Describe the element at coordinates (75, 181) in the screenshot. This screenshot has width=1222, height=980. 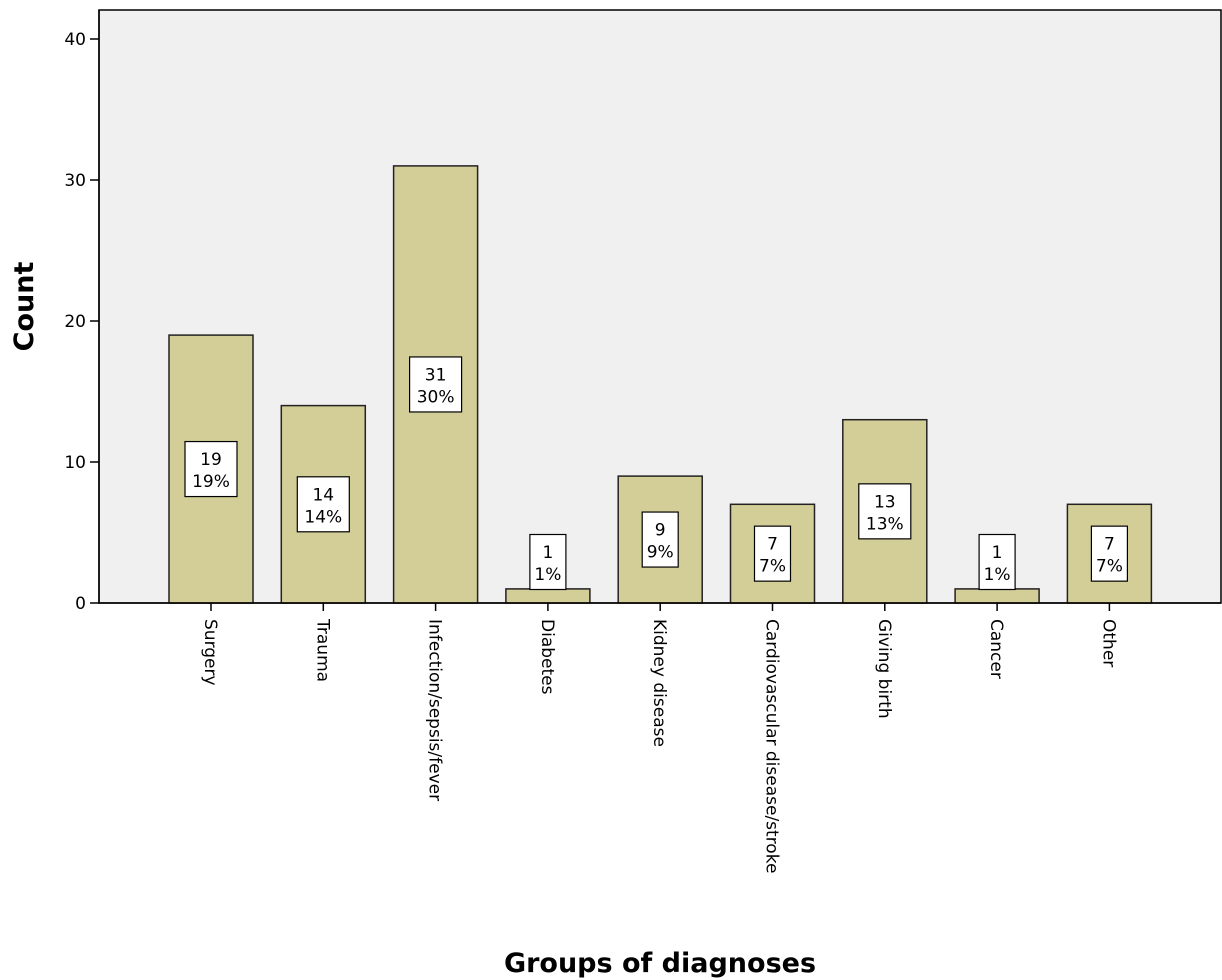
I see `y-tick-label: 30` at that location.